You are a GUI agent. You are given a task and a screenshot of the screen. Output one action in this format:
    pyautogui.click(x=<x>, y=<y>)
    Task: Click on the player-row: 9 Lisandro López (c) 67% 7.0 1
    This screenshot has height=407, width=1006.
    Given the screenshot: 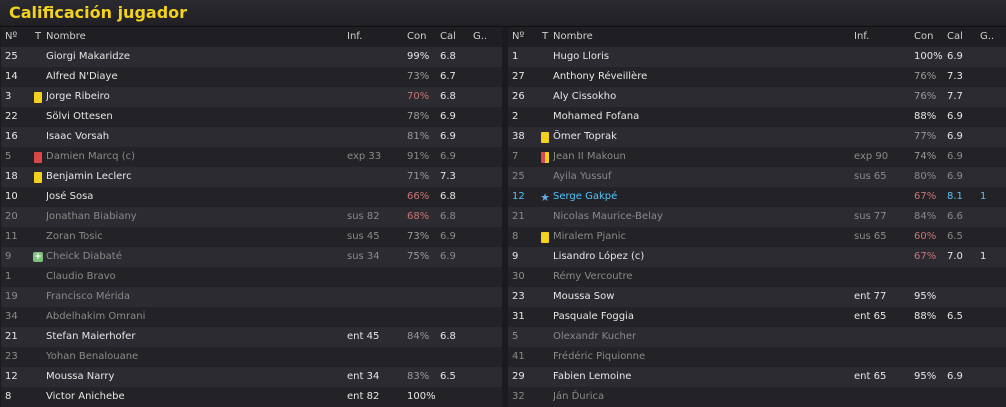 What is the action you would take?
    pyautogui.click(x=757, y=257)
    